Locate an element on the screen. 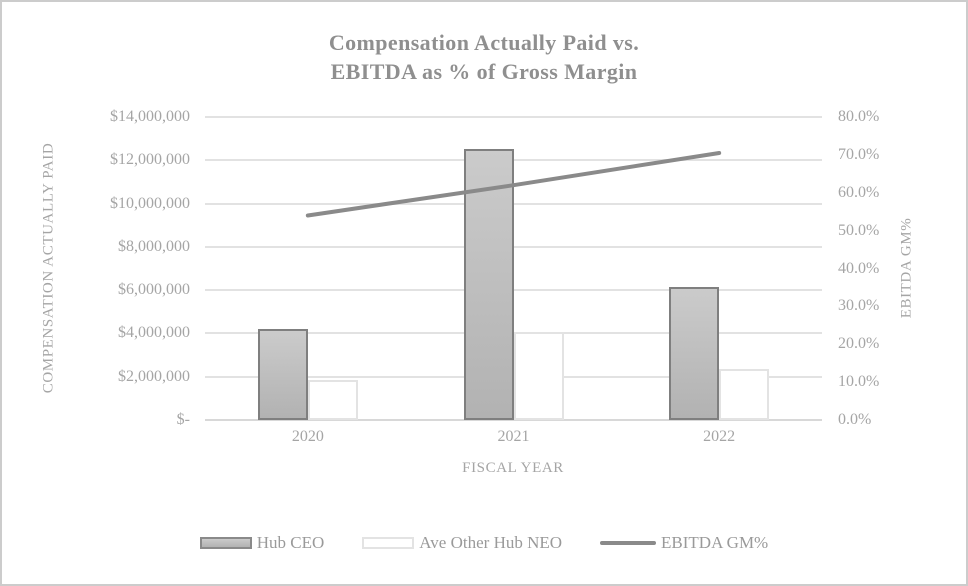 This screenshot has height=586, width=968. ave-other-hub-neo-bar-2020 is located at coordinates (332, 400).